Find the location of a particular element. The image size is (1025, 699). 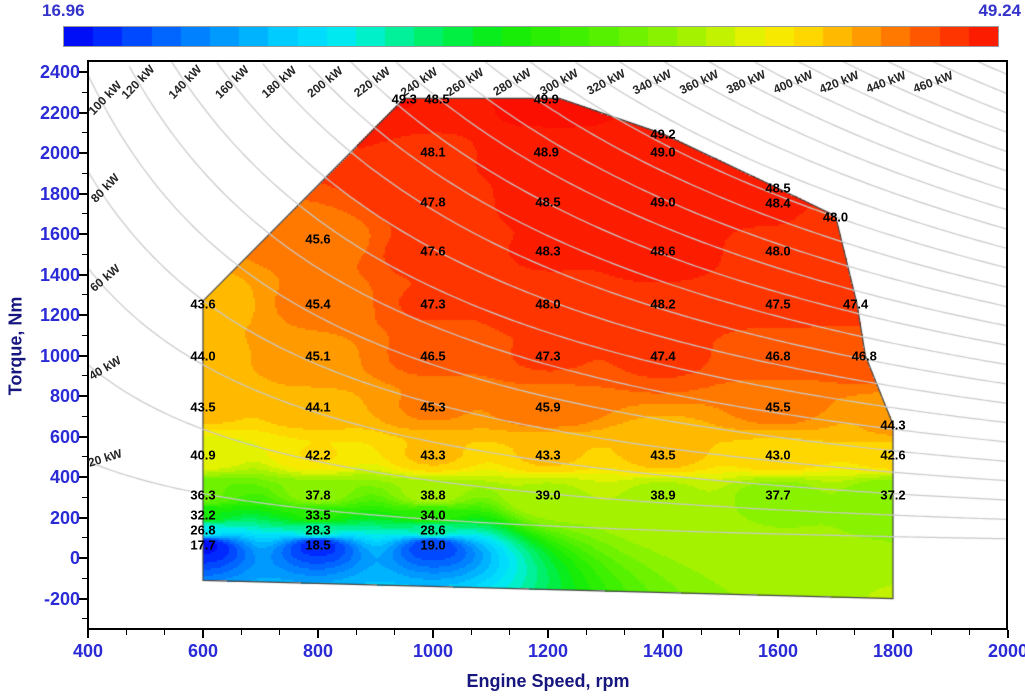

map-value-label: 43.0 is located at coordinates (778, 455).